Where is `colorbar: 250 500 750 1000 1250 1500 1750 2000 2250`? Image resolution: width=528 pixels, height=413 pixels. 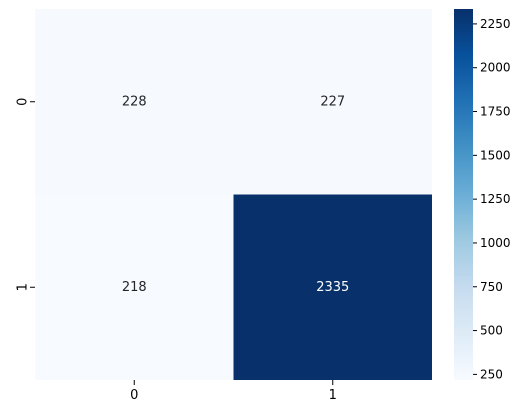
colorbar: 250 500 750 1000 1250 1500 1750 2000 2250 is located at coordinates (482, 195).